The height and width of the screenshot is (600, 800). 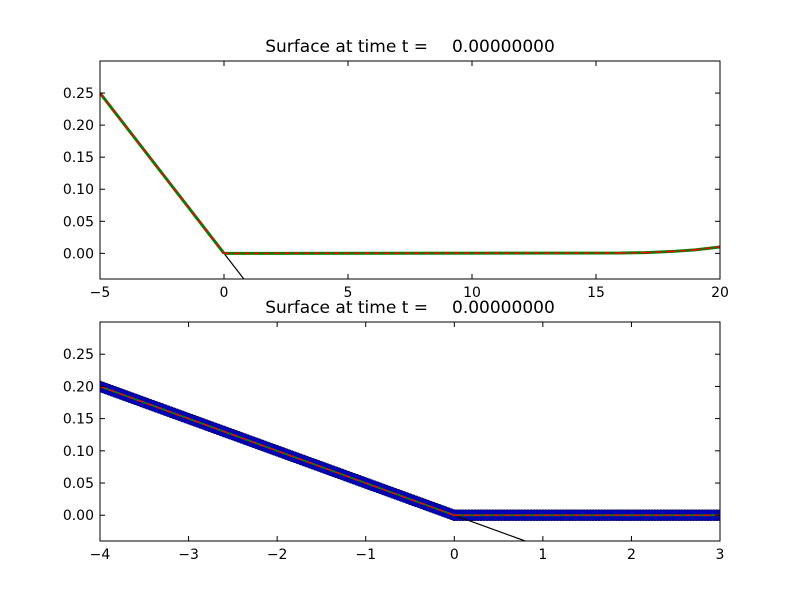 I want to click on x-tick-label: −4, so click(x=100, y=555).